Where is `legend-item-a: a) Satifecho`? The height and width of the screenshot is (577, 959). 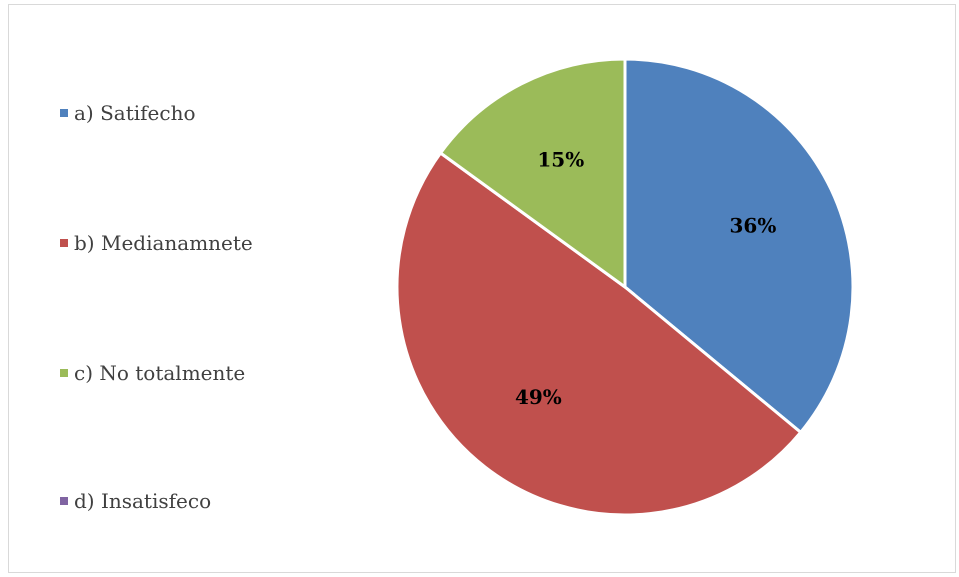
legend-item-a: a) Satifecho is located at coordinates (128, 113).